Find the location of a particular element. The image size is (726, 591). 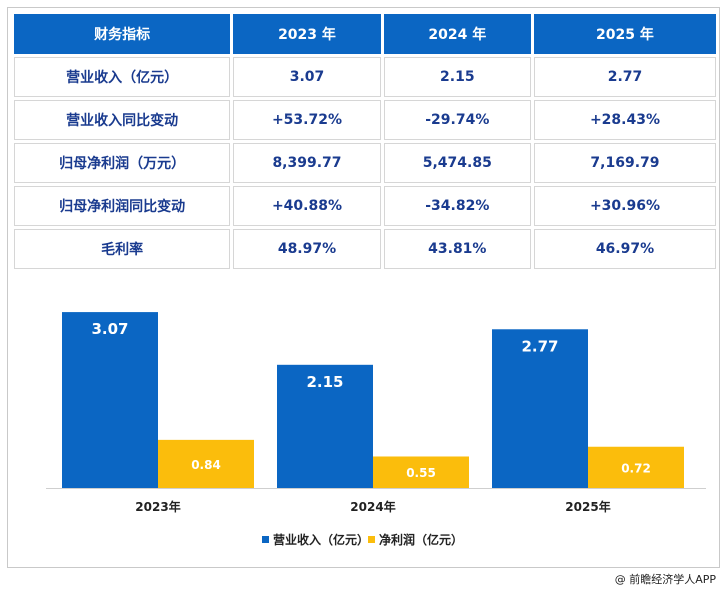

data-label: 0.84 is located at coordinates (206, 465).